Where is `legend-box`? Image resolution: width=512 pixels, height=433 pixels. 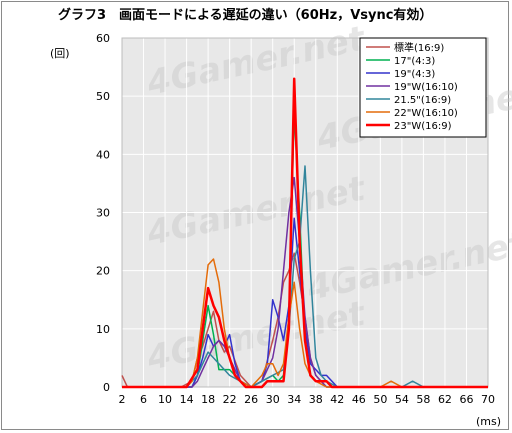
legend-box is located at coordinates (423, 87).